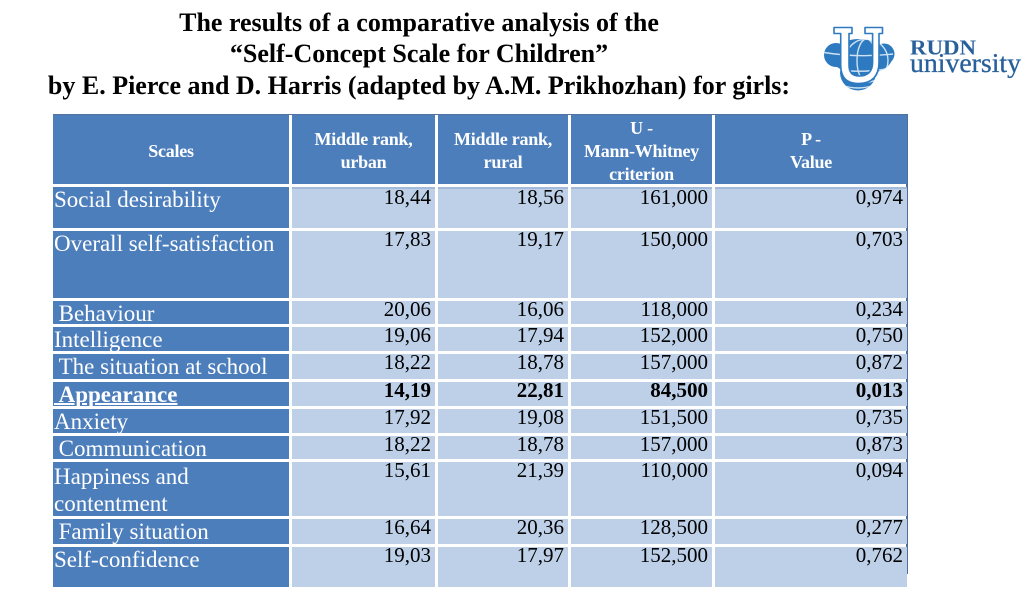 Image resolution: width=1024 pixels, height=590 pixels. What do you see at coordinates (943, 48) in the screenshot?
I see `svg-text: RUDN` at bounding box center [943, 48].